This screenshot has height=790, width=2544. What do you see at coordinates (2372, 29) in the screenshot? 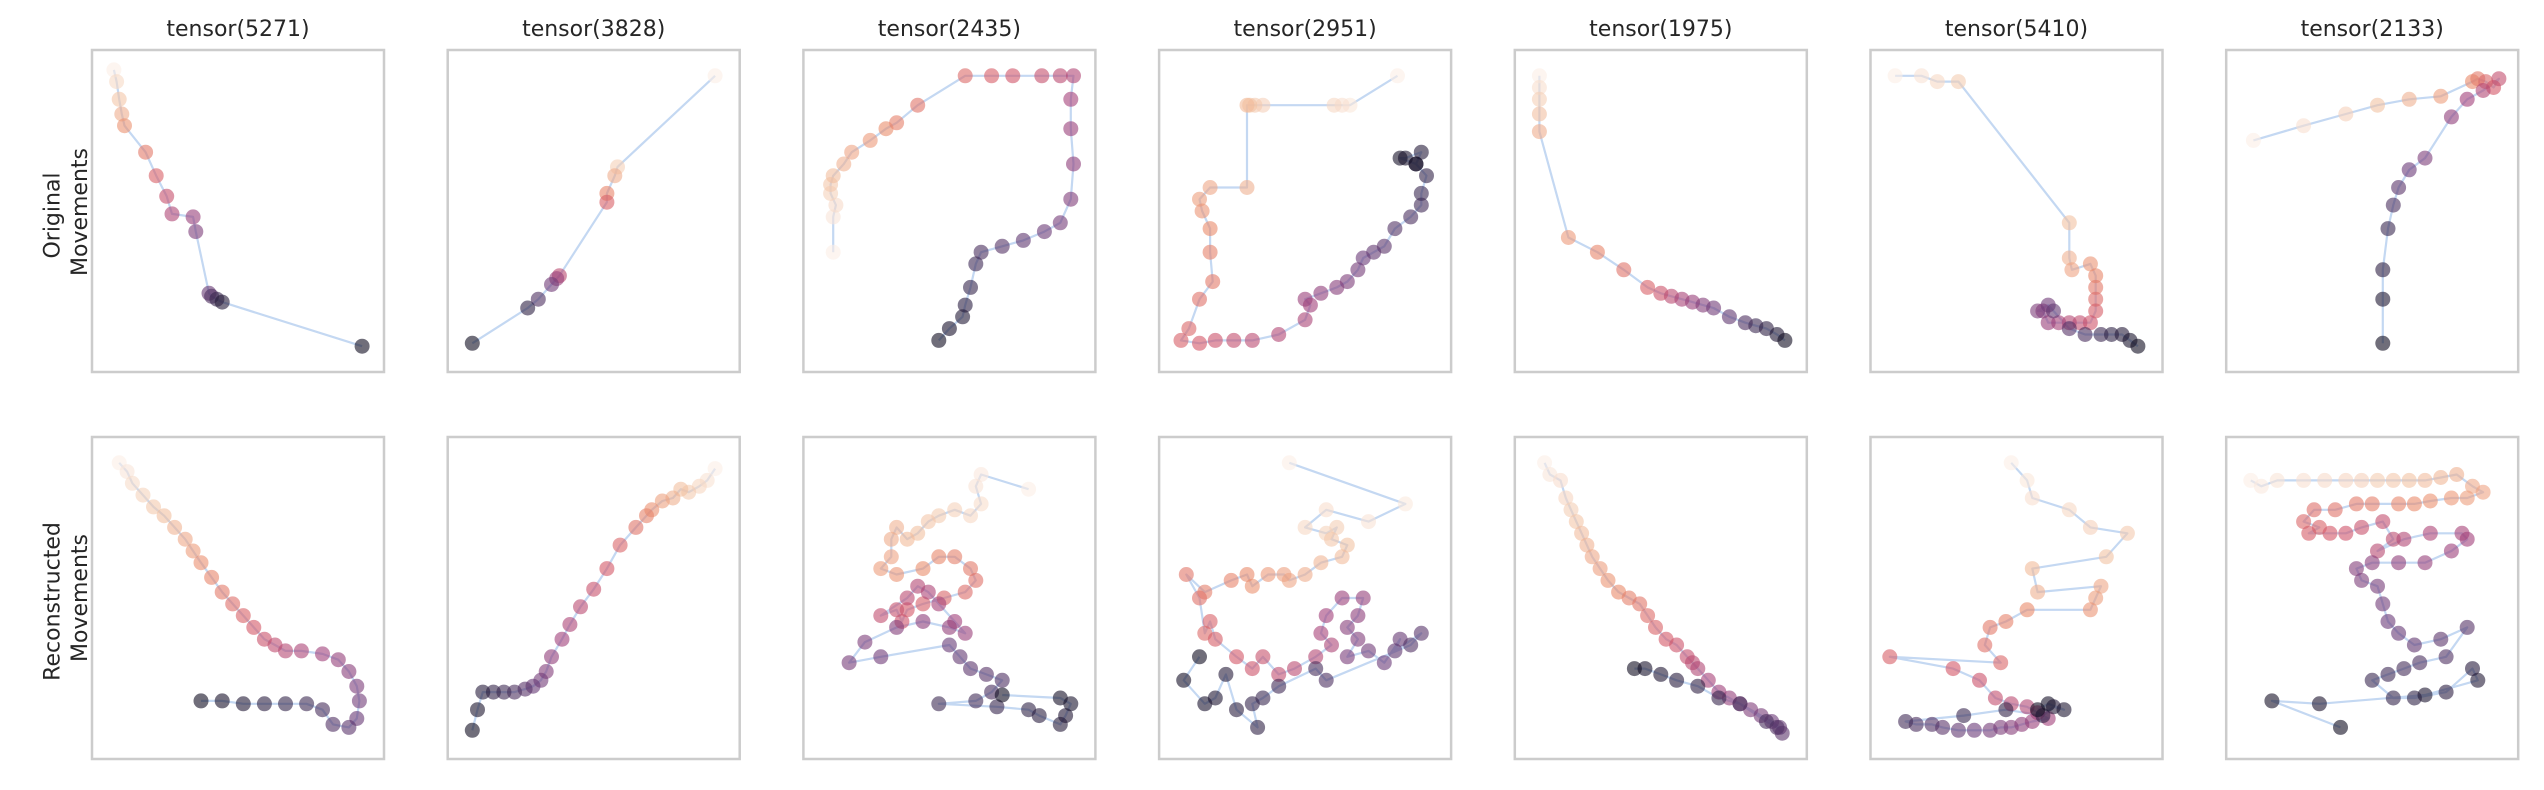
I see `panel-title-7: tensor(2133)` at bounding box center [2372, 29].